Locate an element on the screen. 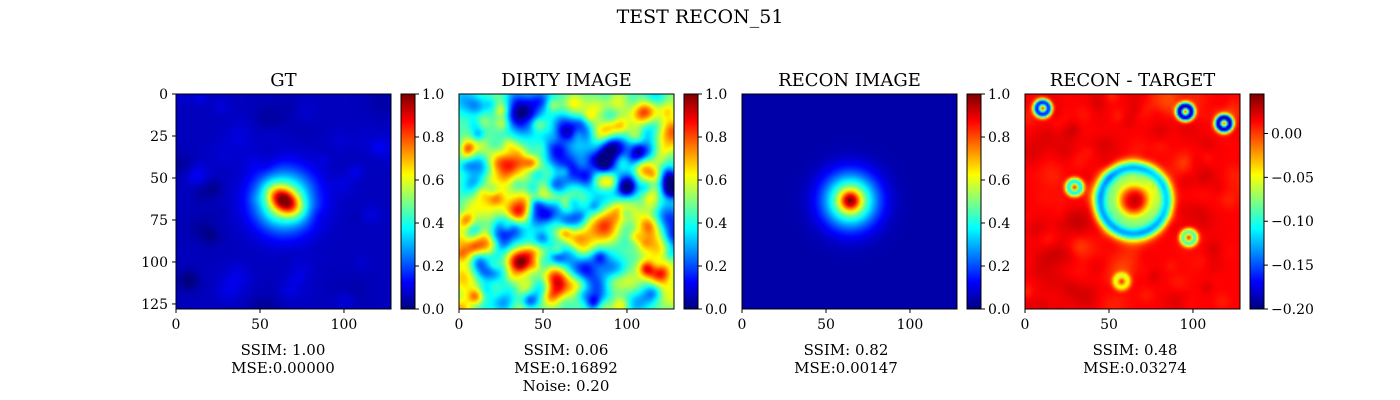 This screenshot has width=1400, height=400. panel-title: GT is located at coordinates (283, 80).